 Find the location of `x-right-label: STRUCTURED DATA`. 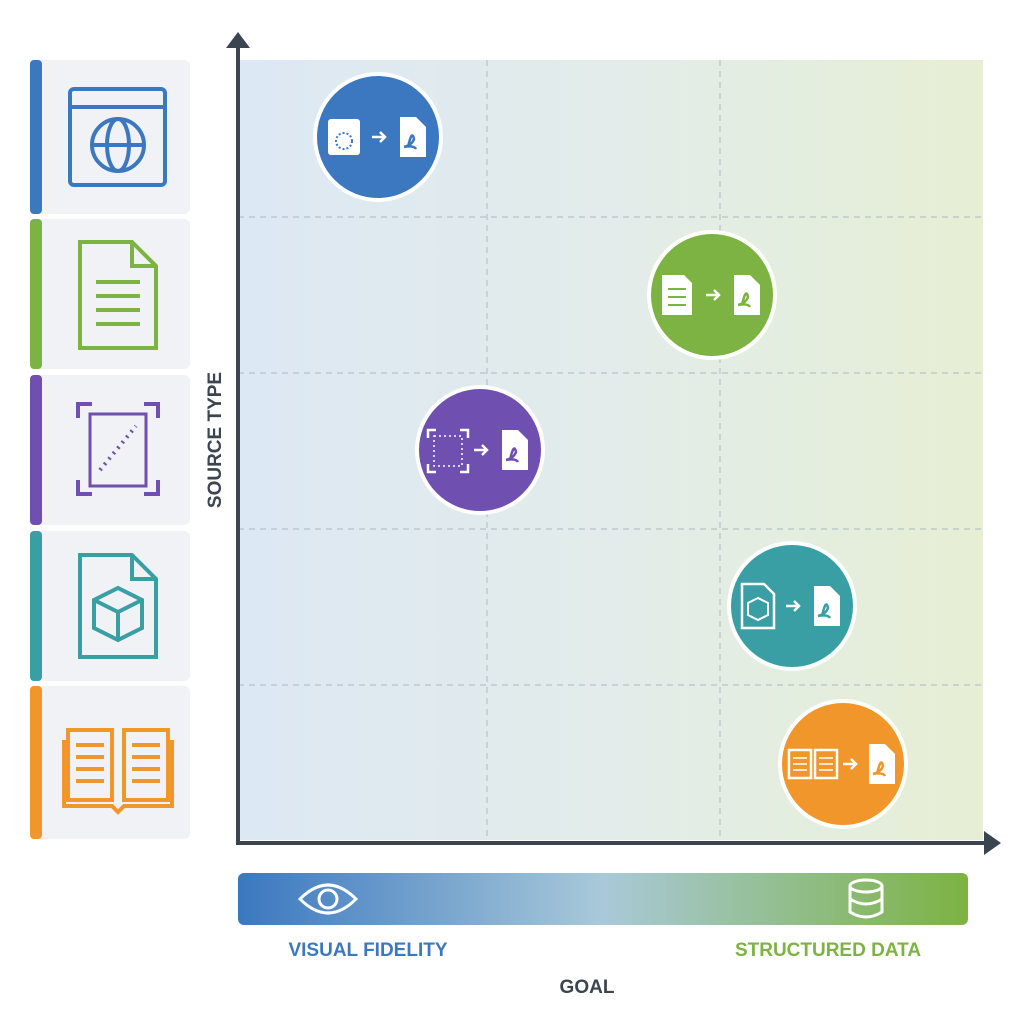

x-right-label: STRUCTURED DATA is located at coordinates (828, 950).